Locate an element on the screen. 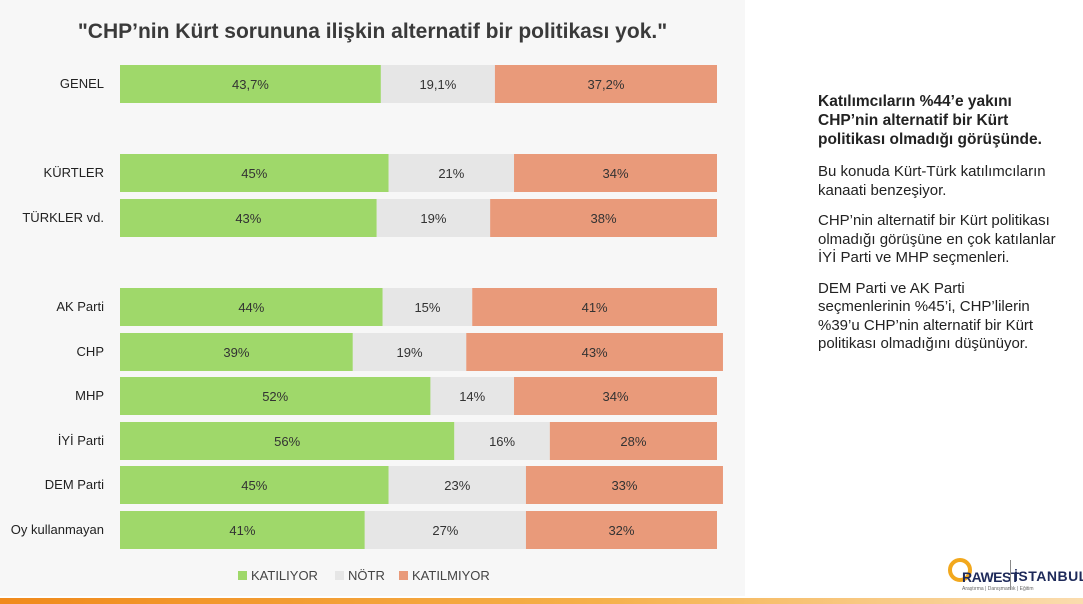 Image resolution: width=1083 pixels, height=604 pixels. value-label: 14% is located at coordinates (472, 396).